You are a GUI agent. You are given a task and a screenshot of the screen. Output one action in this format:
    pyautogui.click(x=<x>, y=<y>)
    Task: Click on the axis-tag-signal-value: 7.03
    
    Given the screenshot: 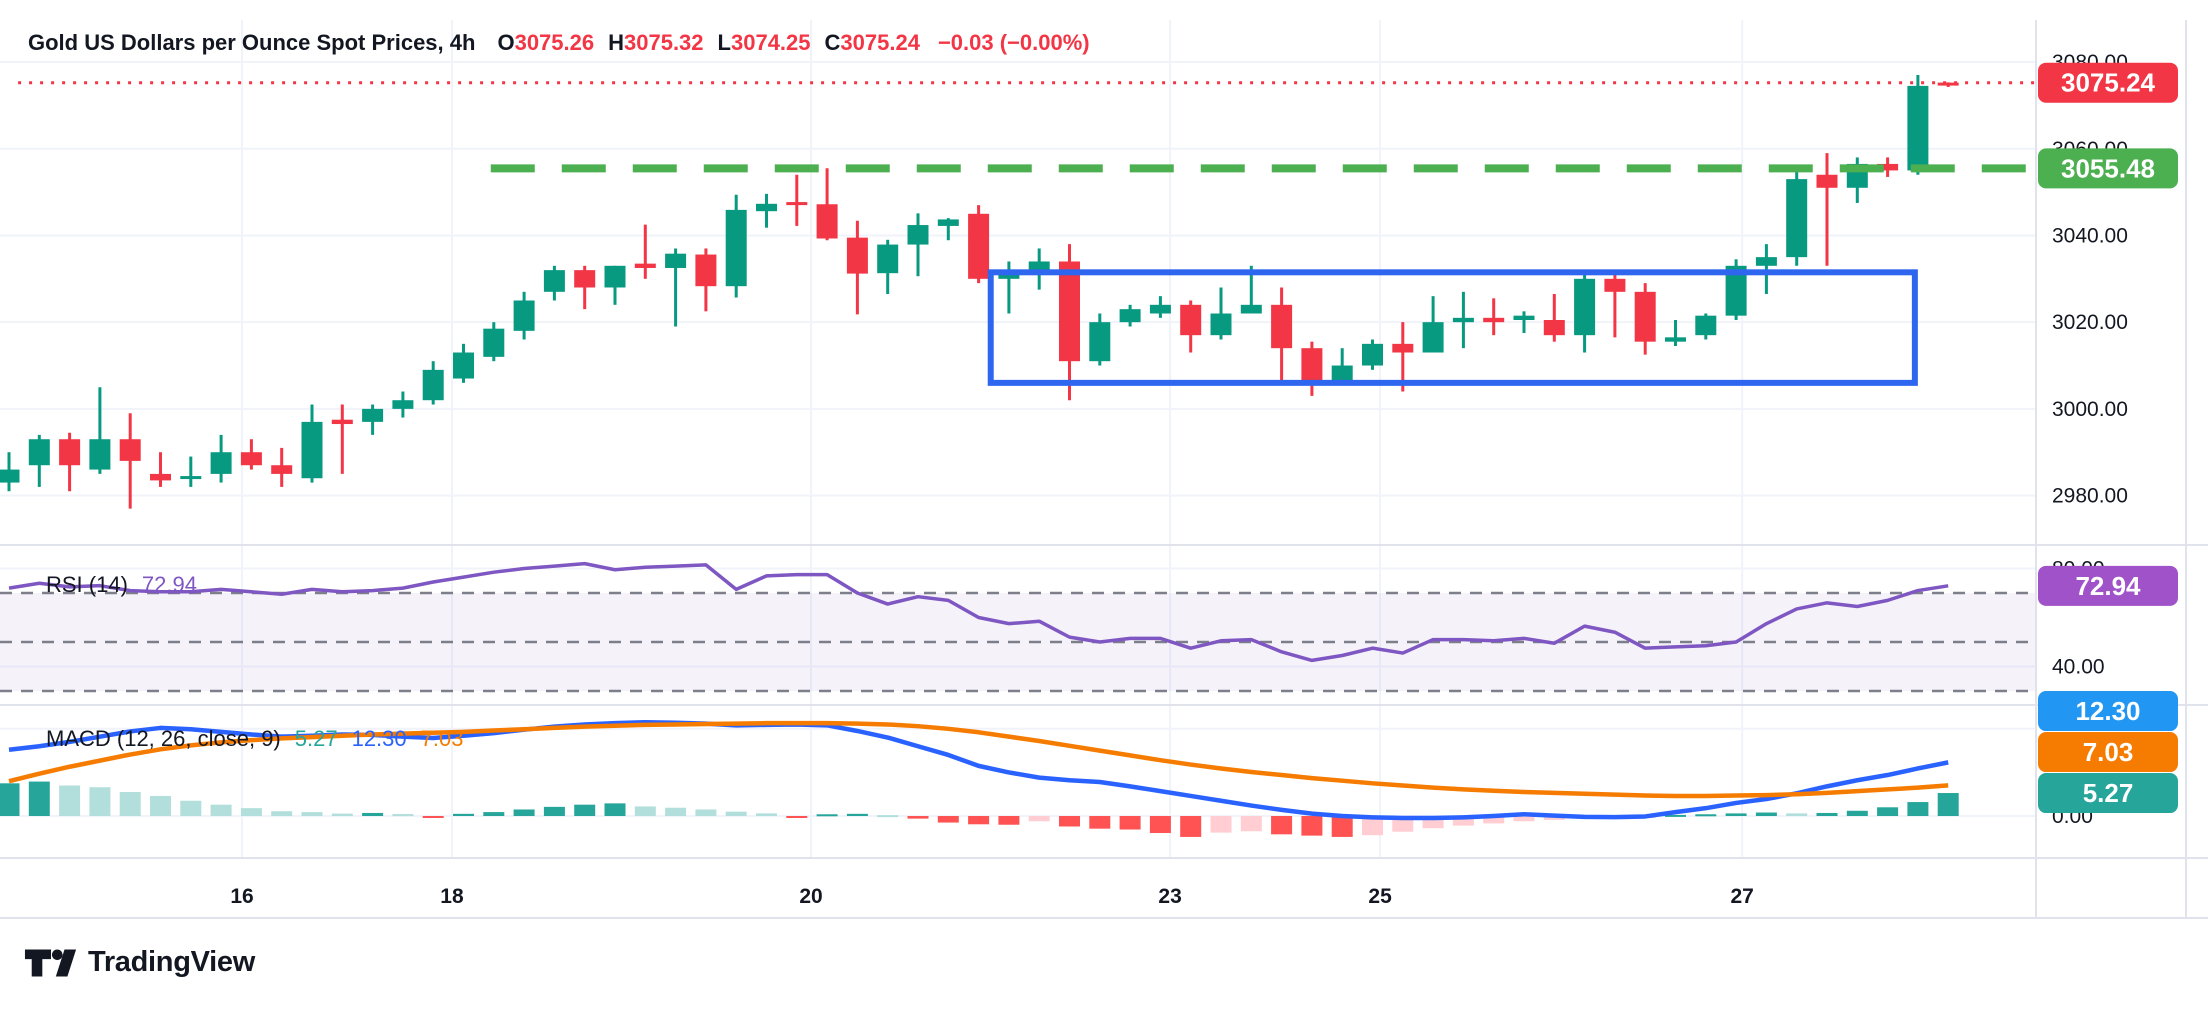 What is the action you would take?
    pyautogui.click(x=2108, y=752)
    